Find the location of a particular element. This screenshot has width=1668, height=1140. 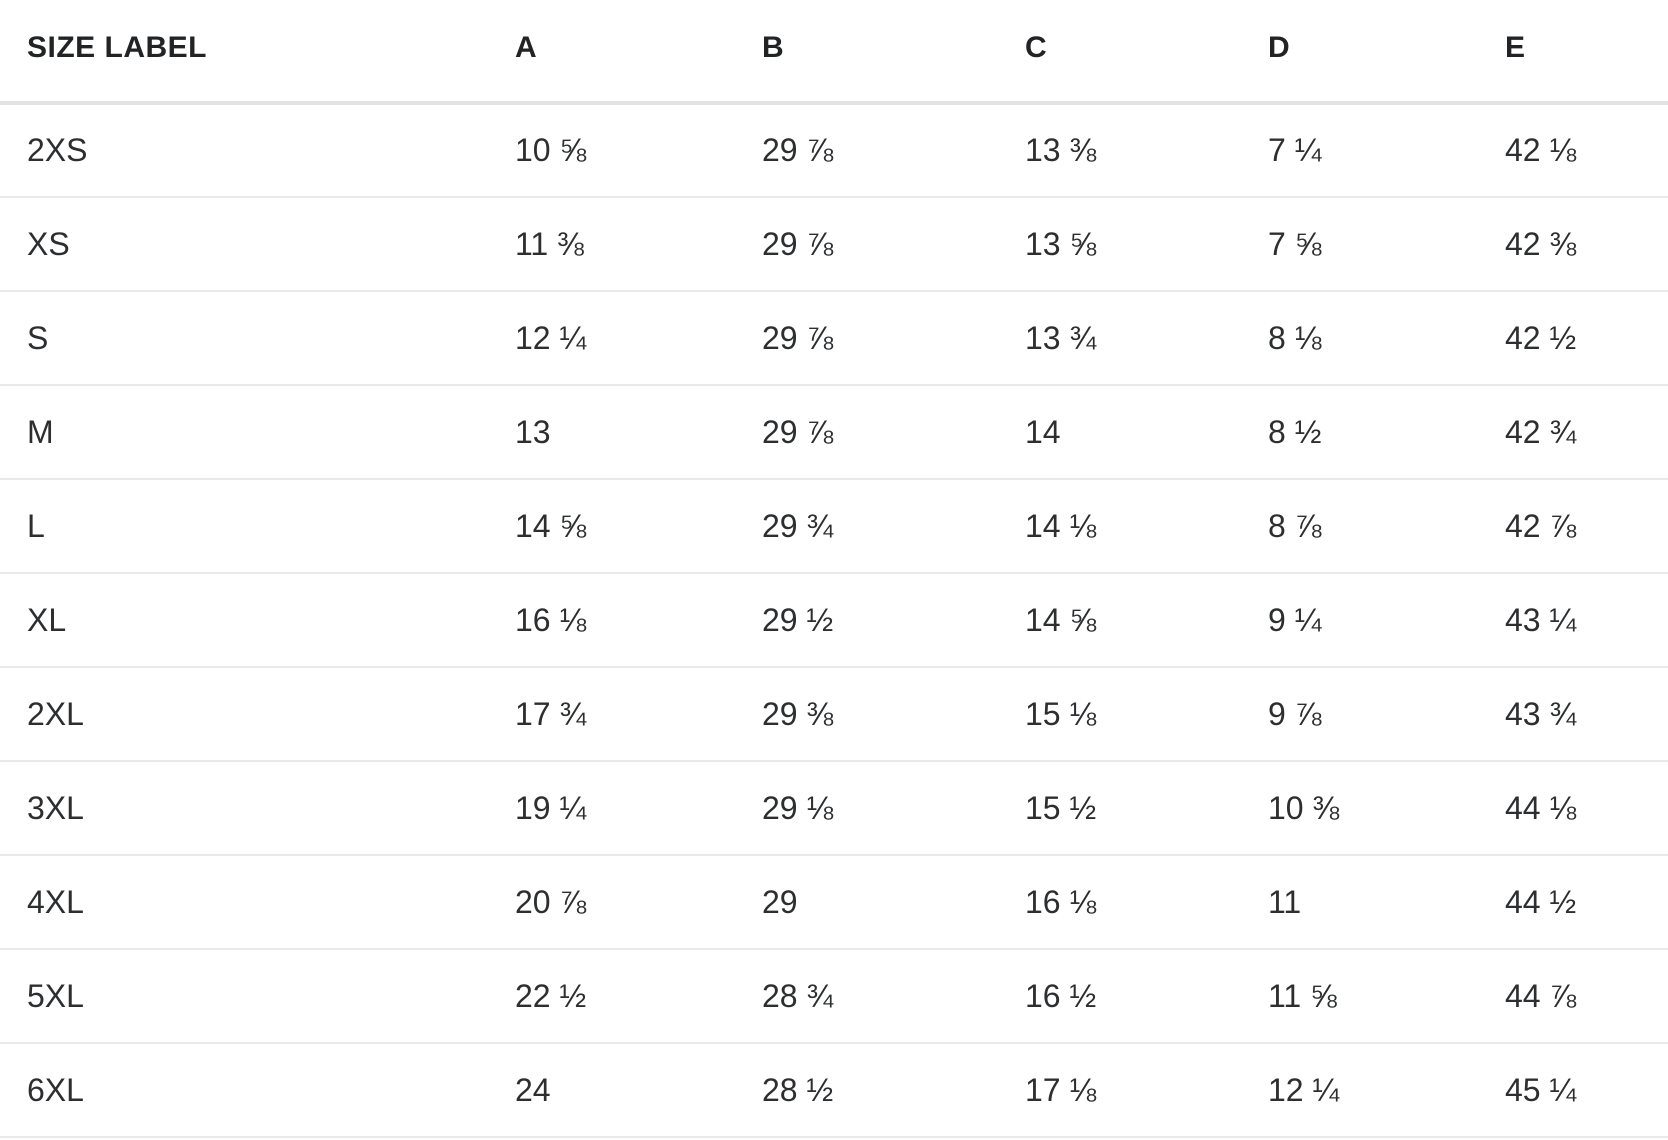

size-label-cell: M is located at coordinates (244, 432).